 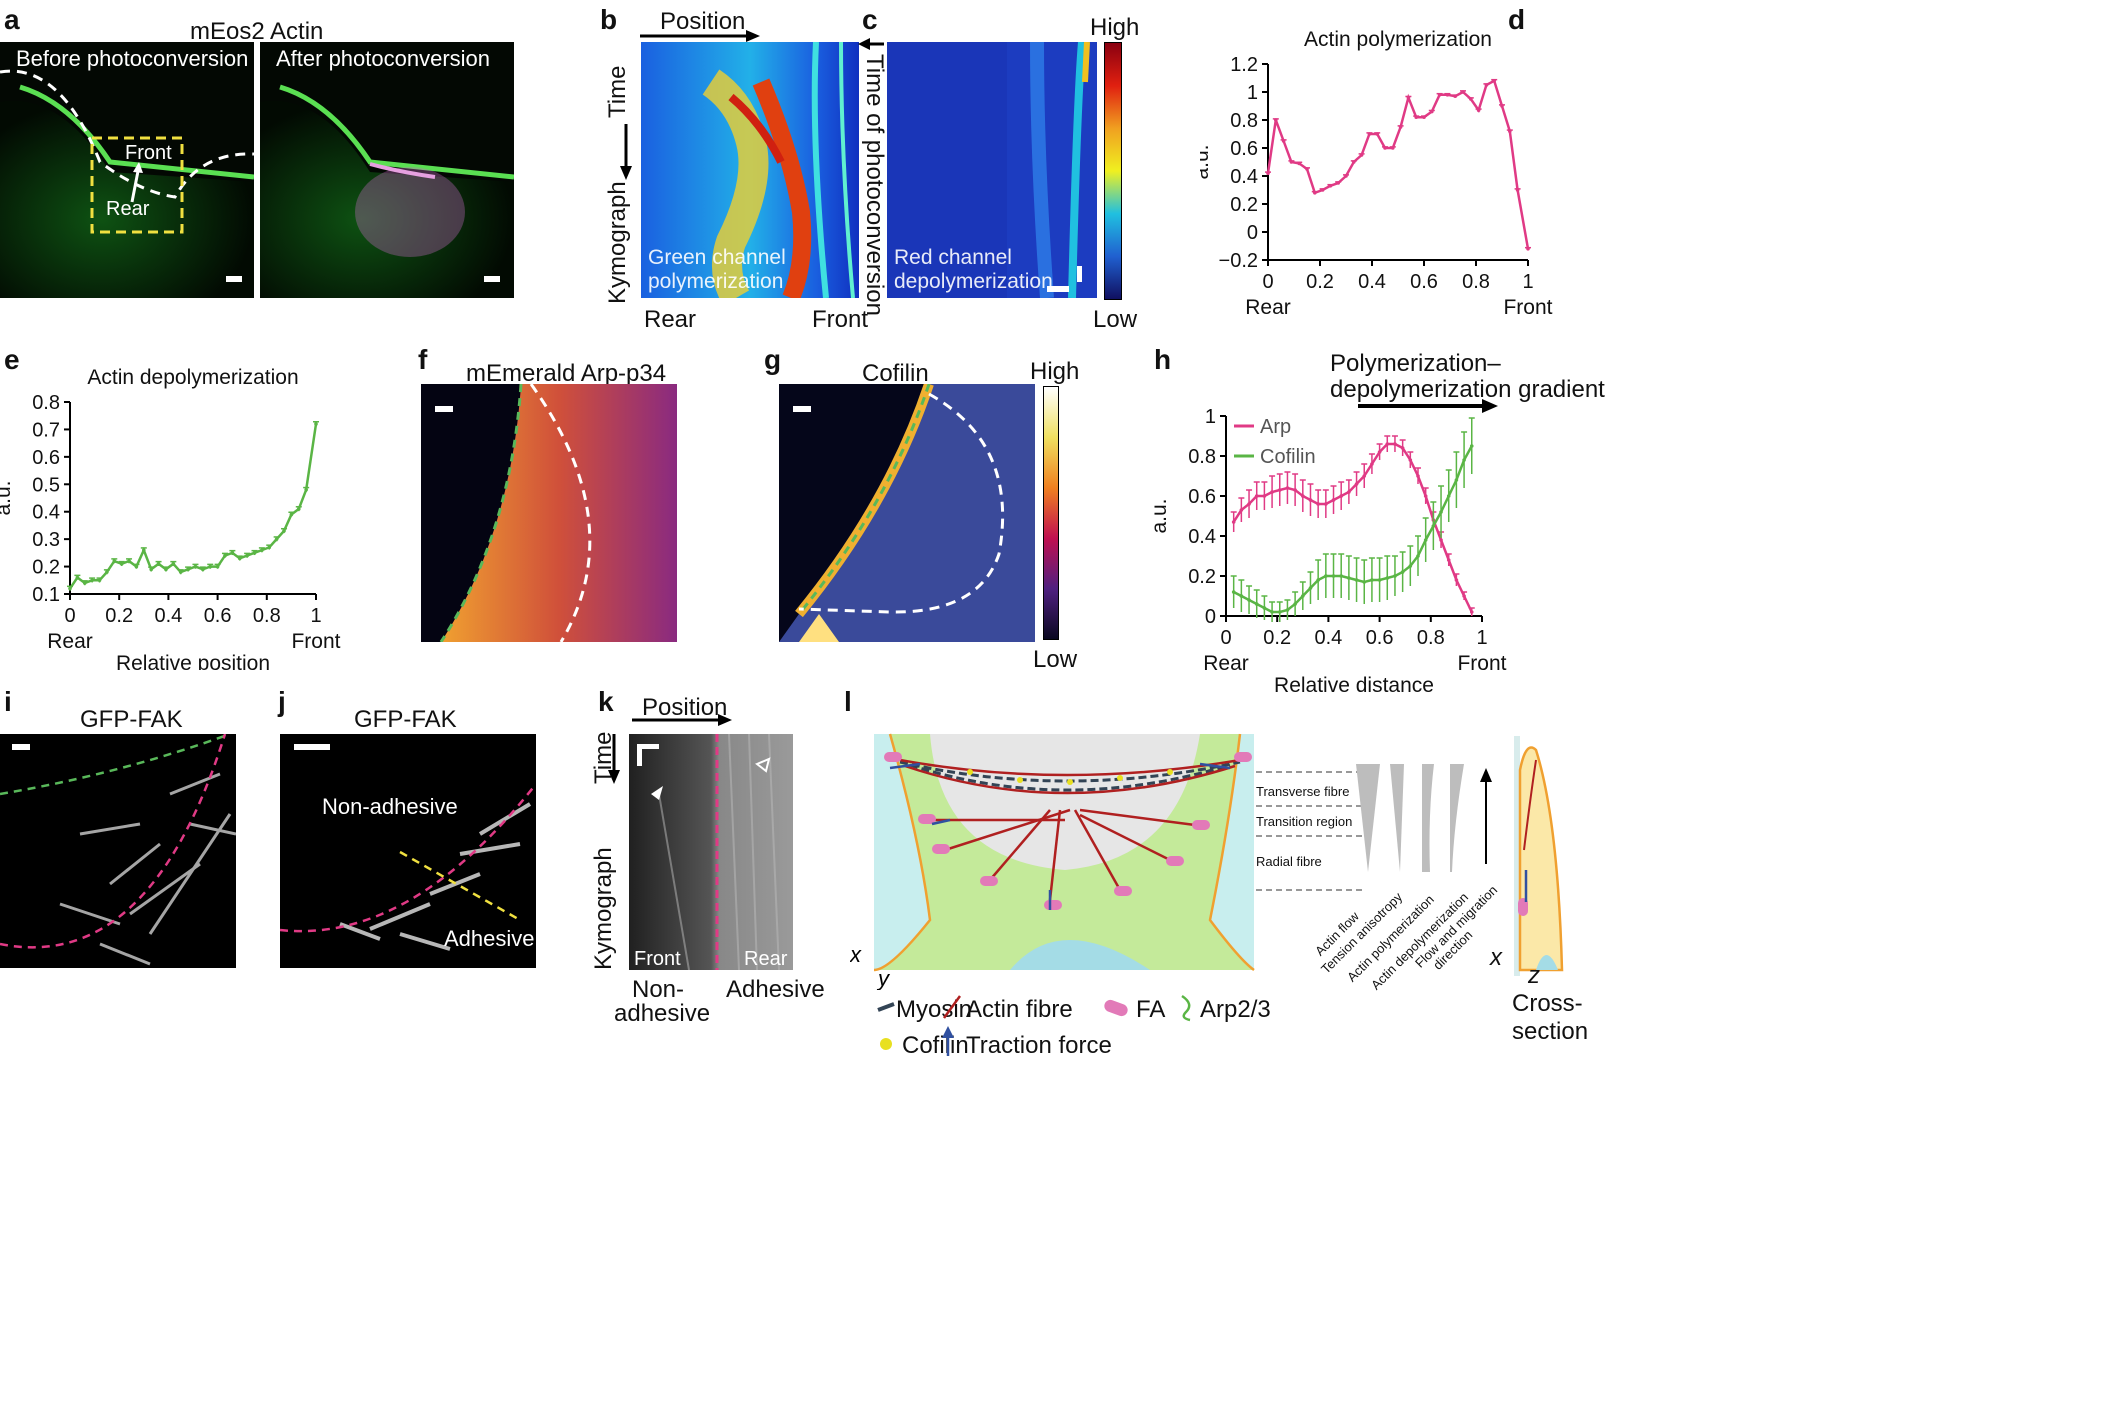 I want to click on fa-icon, so click(x=1116, y=1008).